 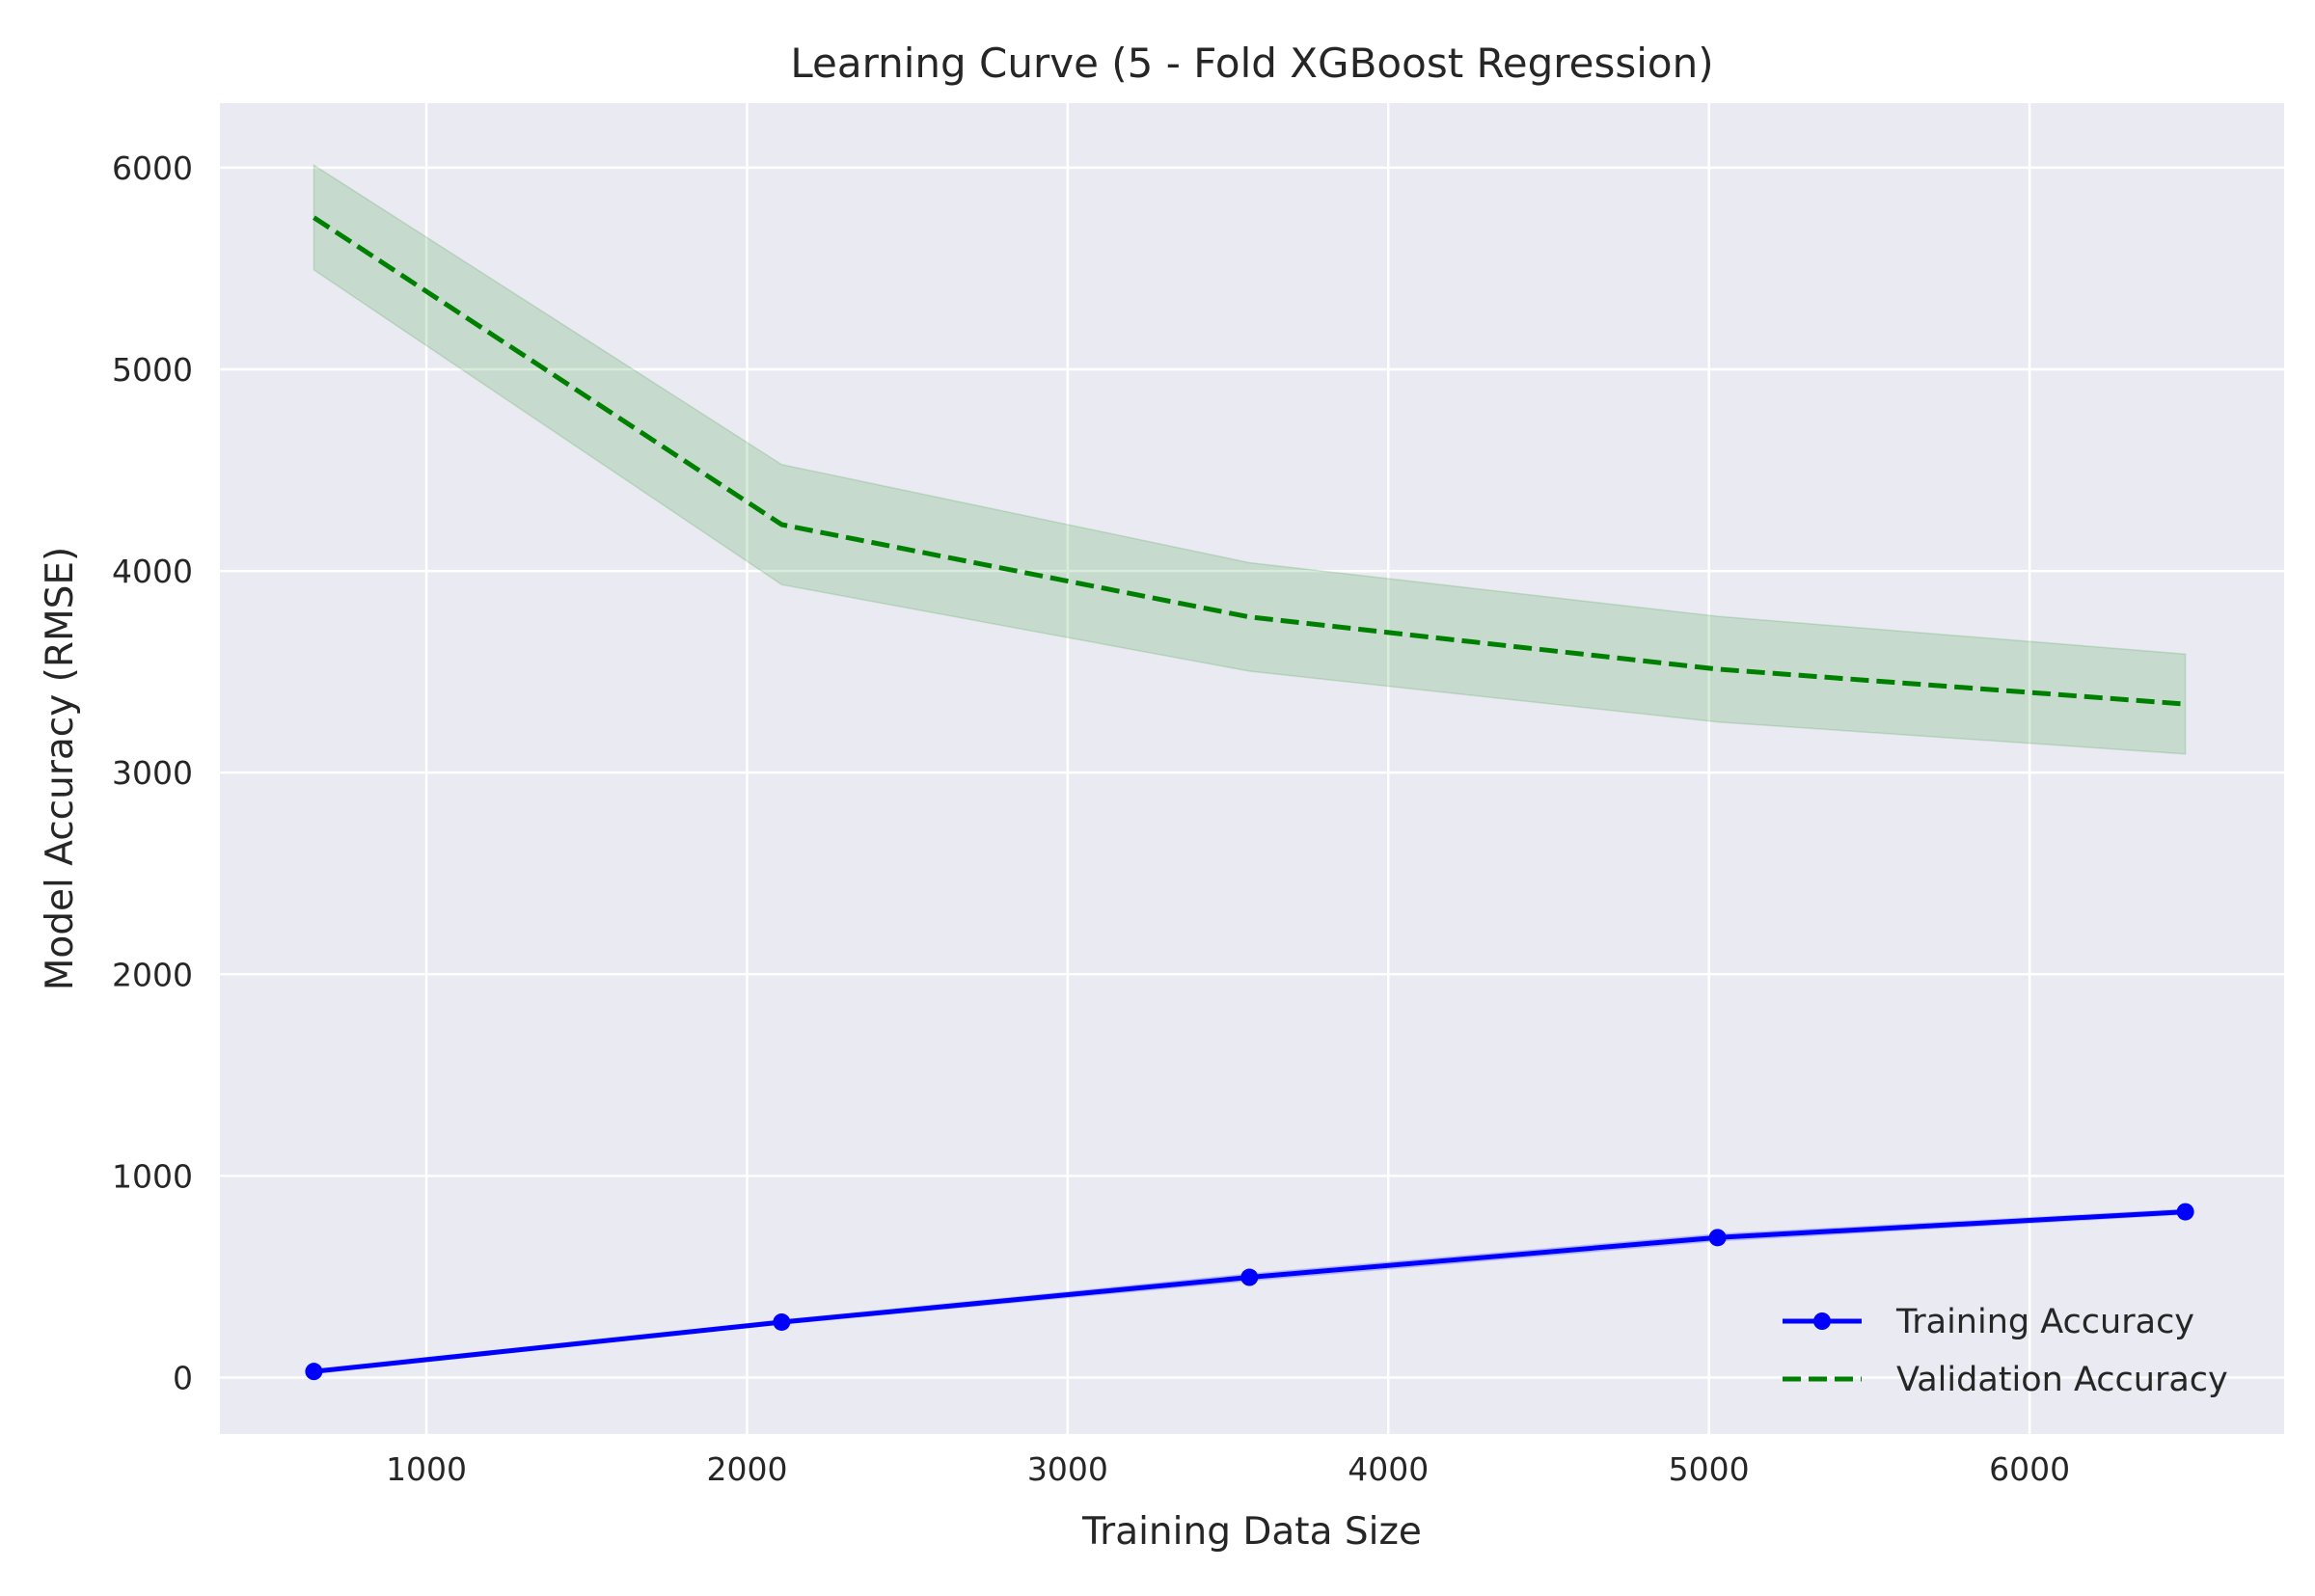 I want to click on y-tick-label: 2000, so click(x=152, y=975).